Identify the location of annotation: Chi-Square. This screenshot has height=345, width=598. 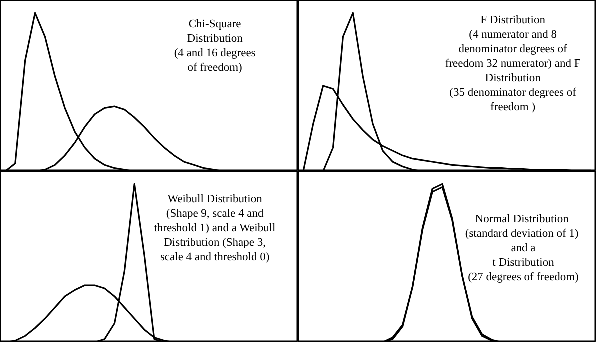
(215, 24).